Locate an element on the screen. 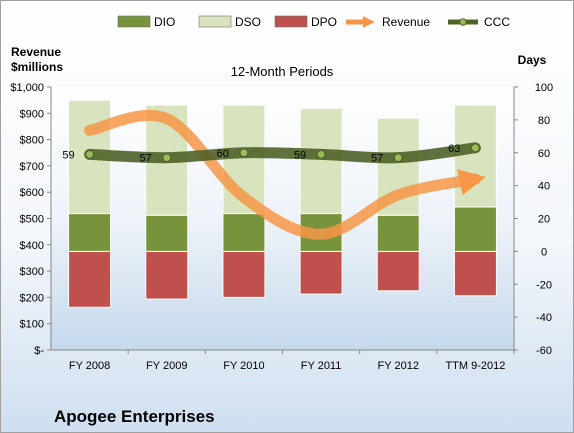 This screenshot has height=433, width=574. left-axis-title-line1: Revenue is located at coordinates (36, 52).